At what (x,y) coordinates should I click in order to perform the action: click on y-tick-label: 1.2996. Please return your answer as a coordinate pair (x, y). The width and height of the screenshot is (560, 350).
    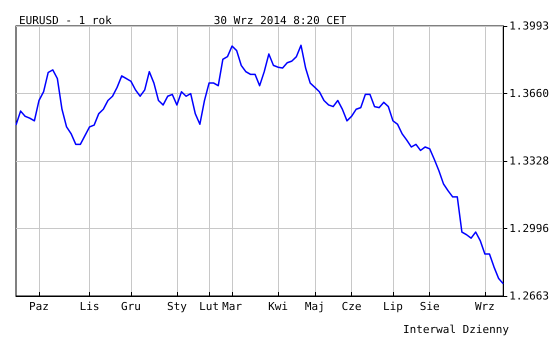
    Looking at the image, I should click on (529, 228).